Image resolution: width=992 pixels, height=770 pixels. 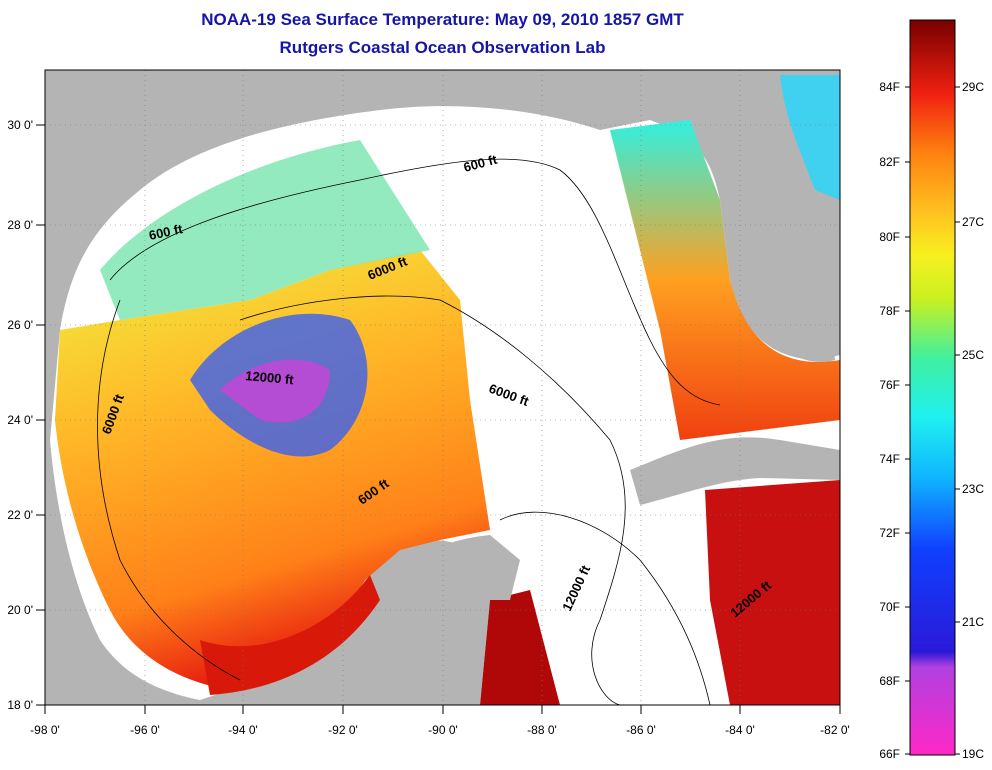 What do you see at coordinates (889, 162) in the screenshot?
I see `f-label: 82F` at bounding box center [889, 162].